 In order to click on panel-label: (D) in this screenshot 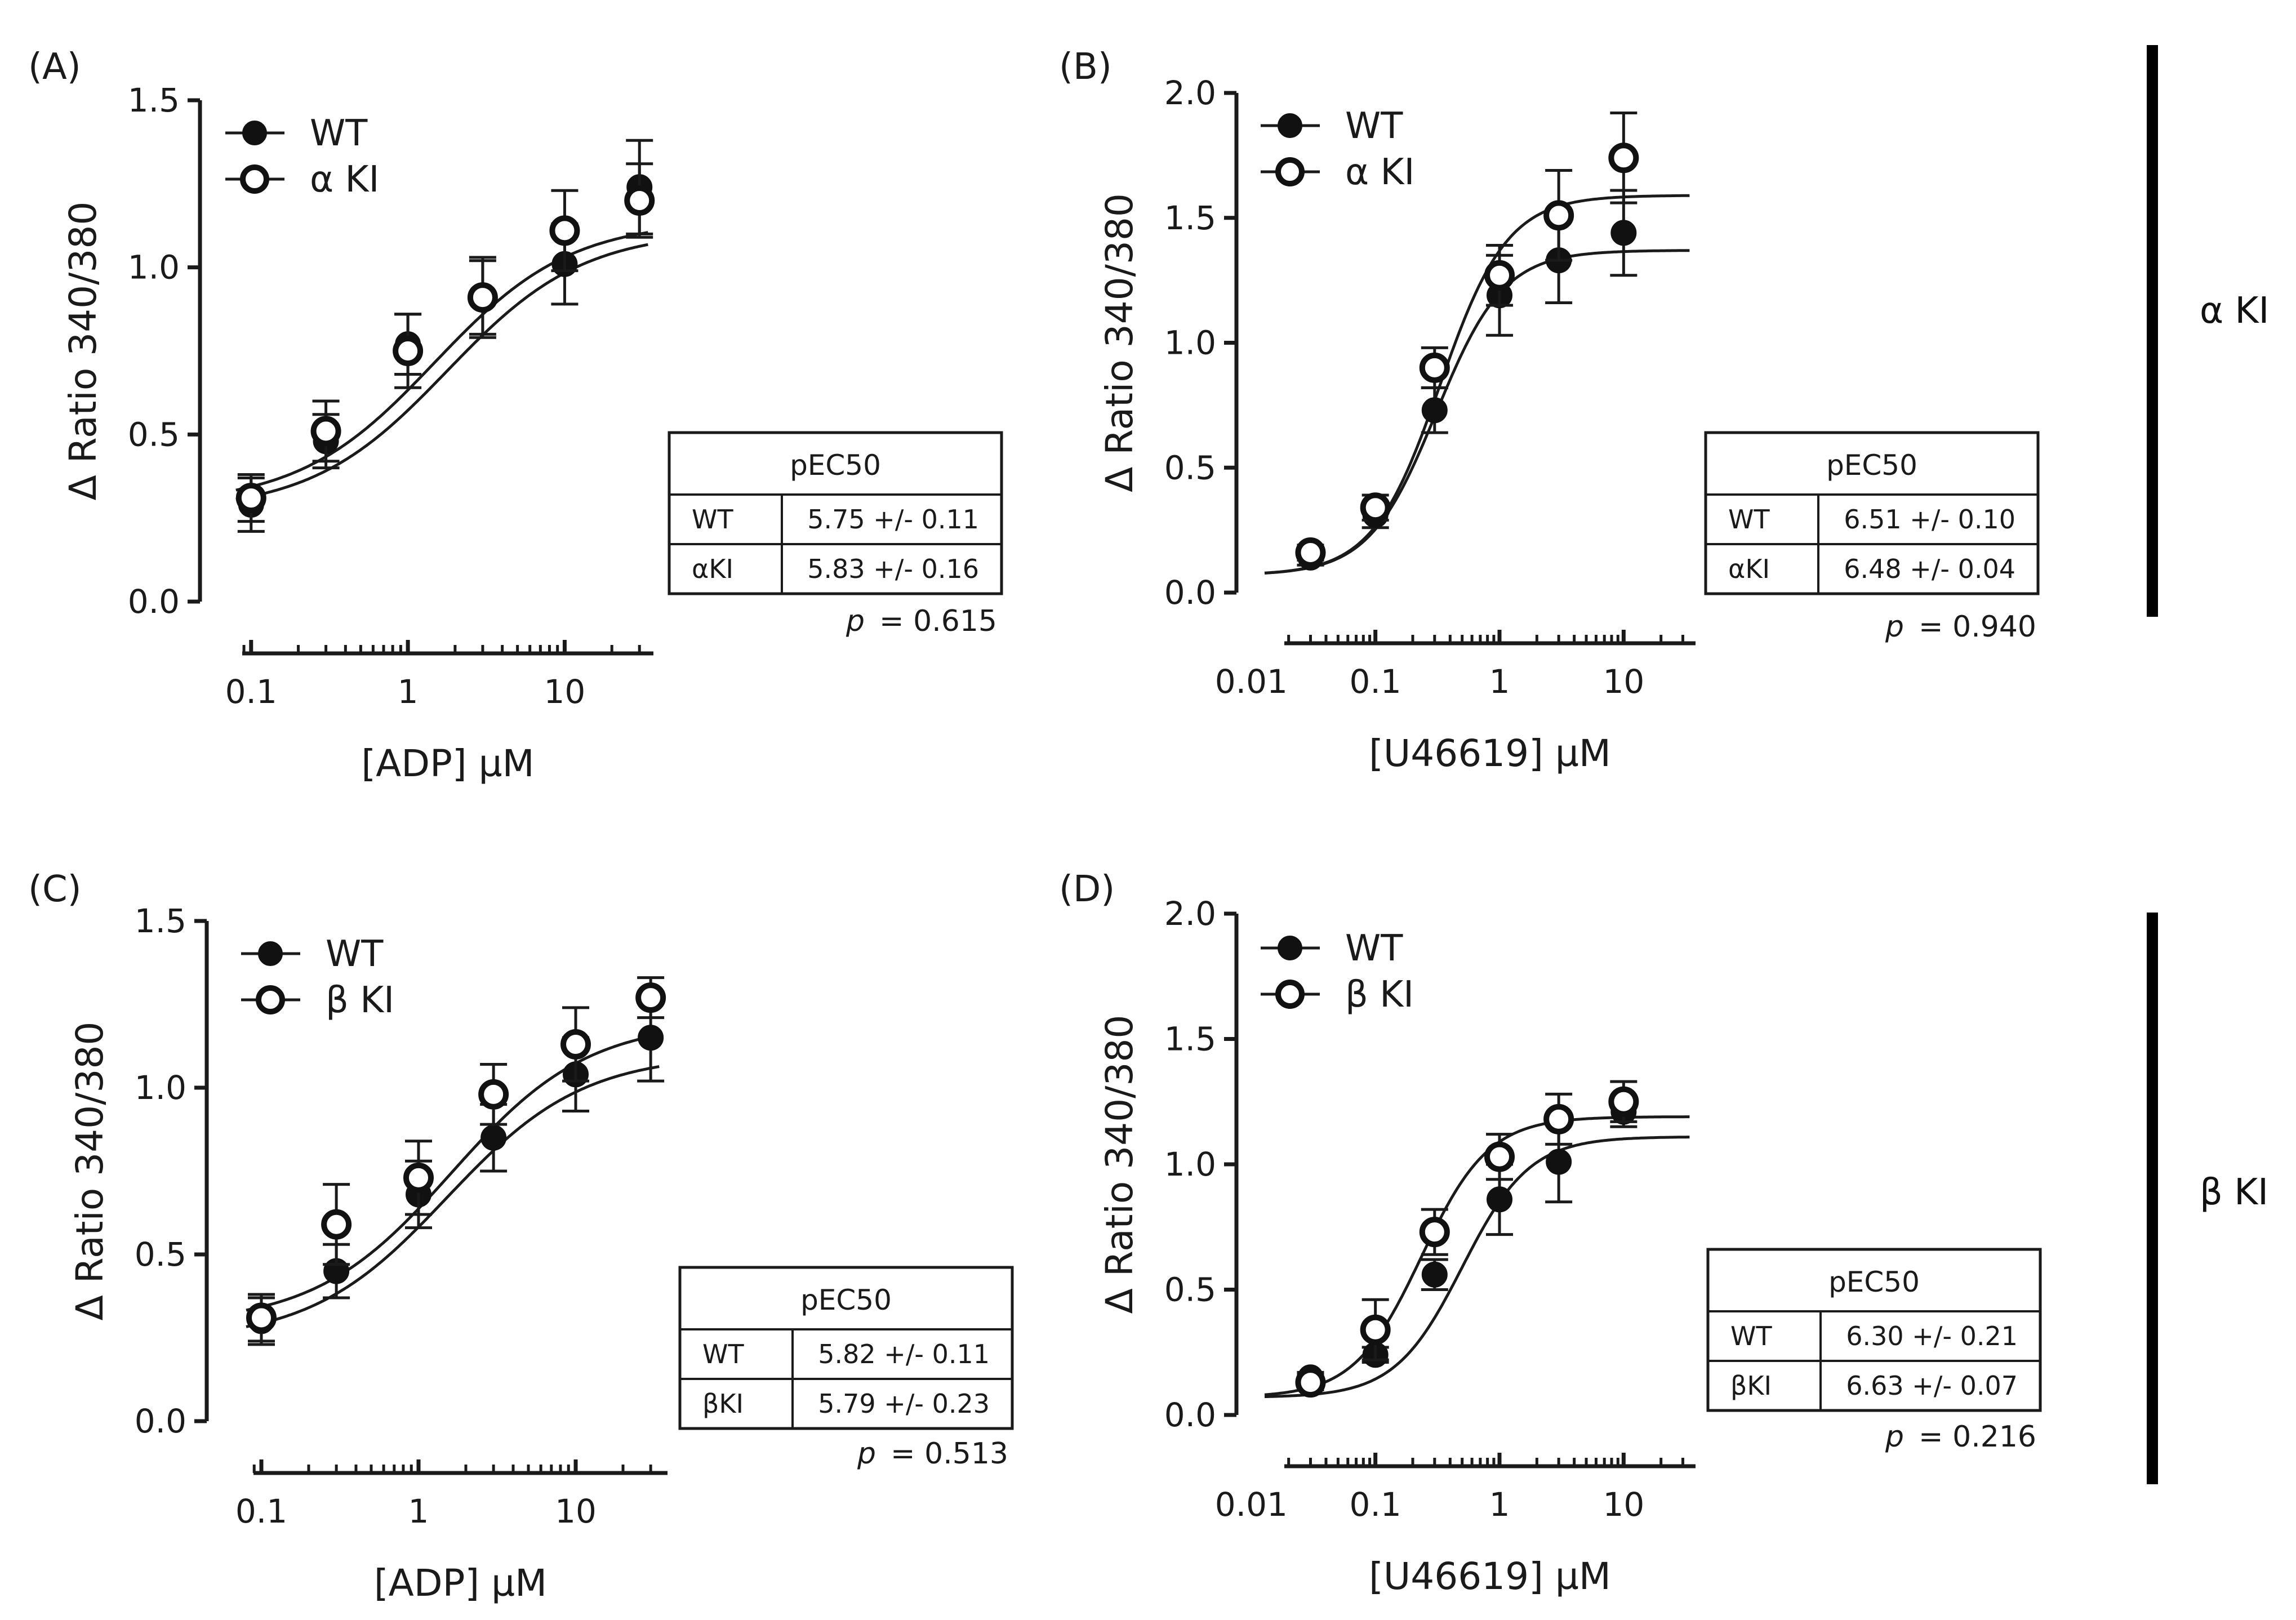, I will do `click(1087, 890)`.